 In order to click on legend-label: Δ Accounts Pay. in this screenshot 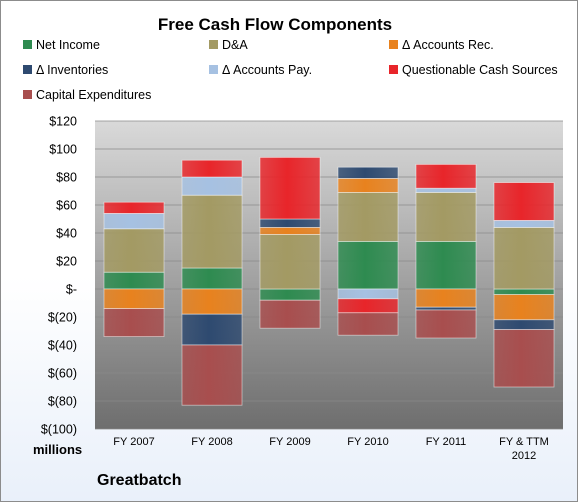, I will do `click(267, 70)`.